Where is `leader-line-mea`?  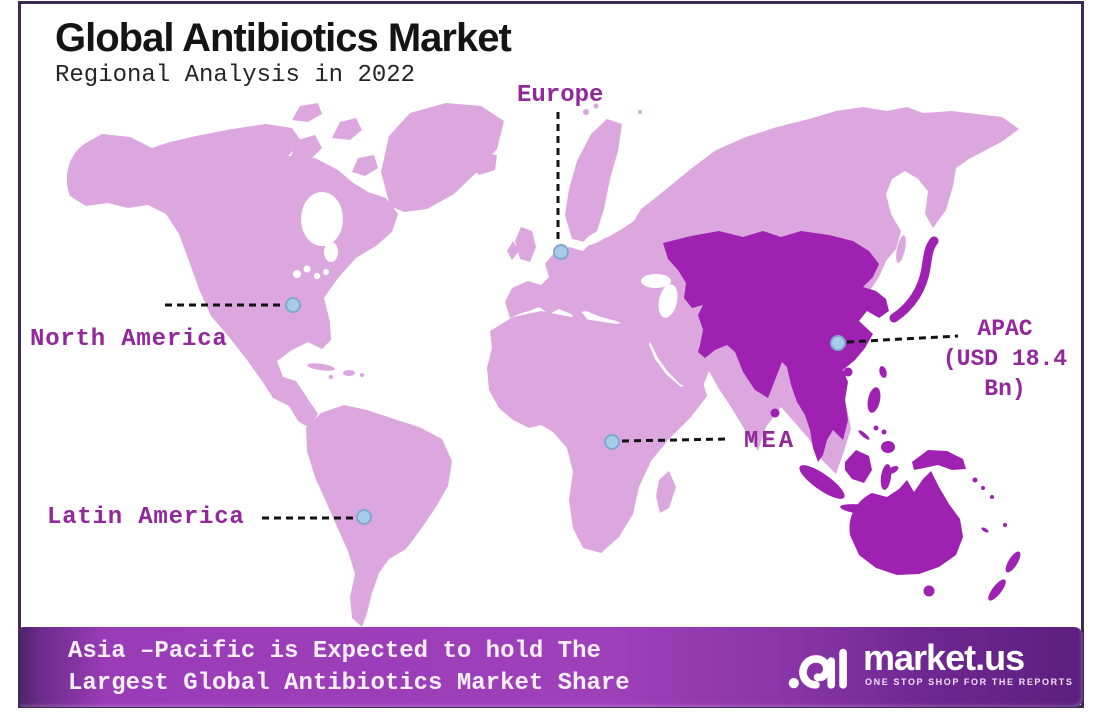
leader-line-mea is located at coordinates (675, 440).